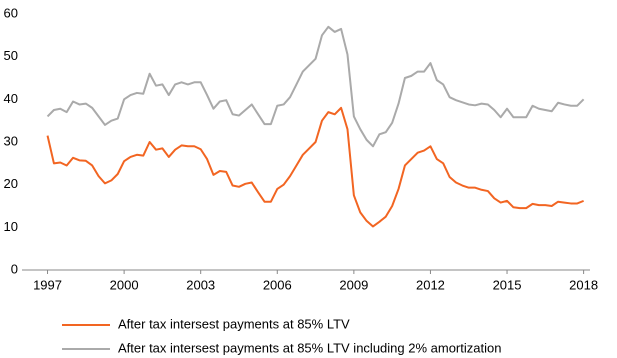  I want to click on x-tick-label: 2015, so click(507, 284).